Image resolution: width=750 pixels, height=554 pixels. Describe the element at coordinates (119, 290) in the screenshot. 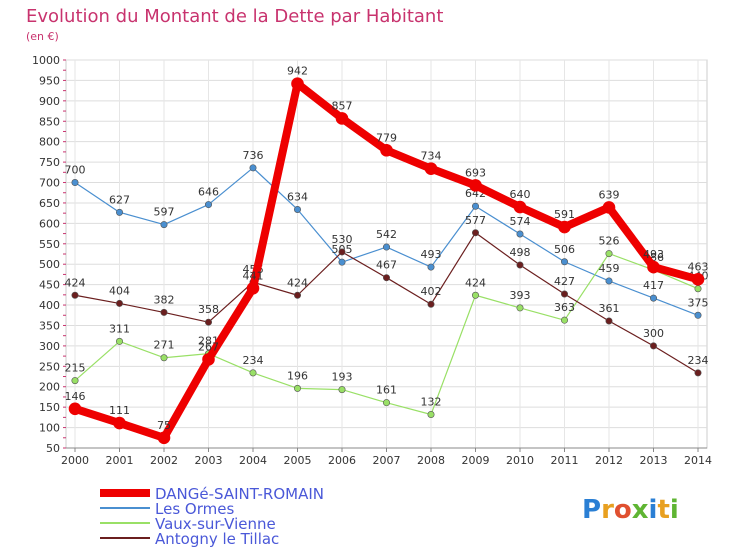

I see `data-label: 404` at that location.